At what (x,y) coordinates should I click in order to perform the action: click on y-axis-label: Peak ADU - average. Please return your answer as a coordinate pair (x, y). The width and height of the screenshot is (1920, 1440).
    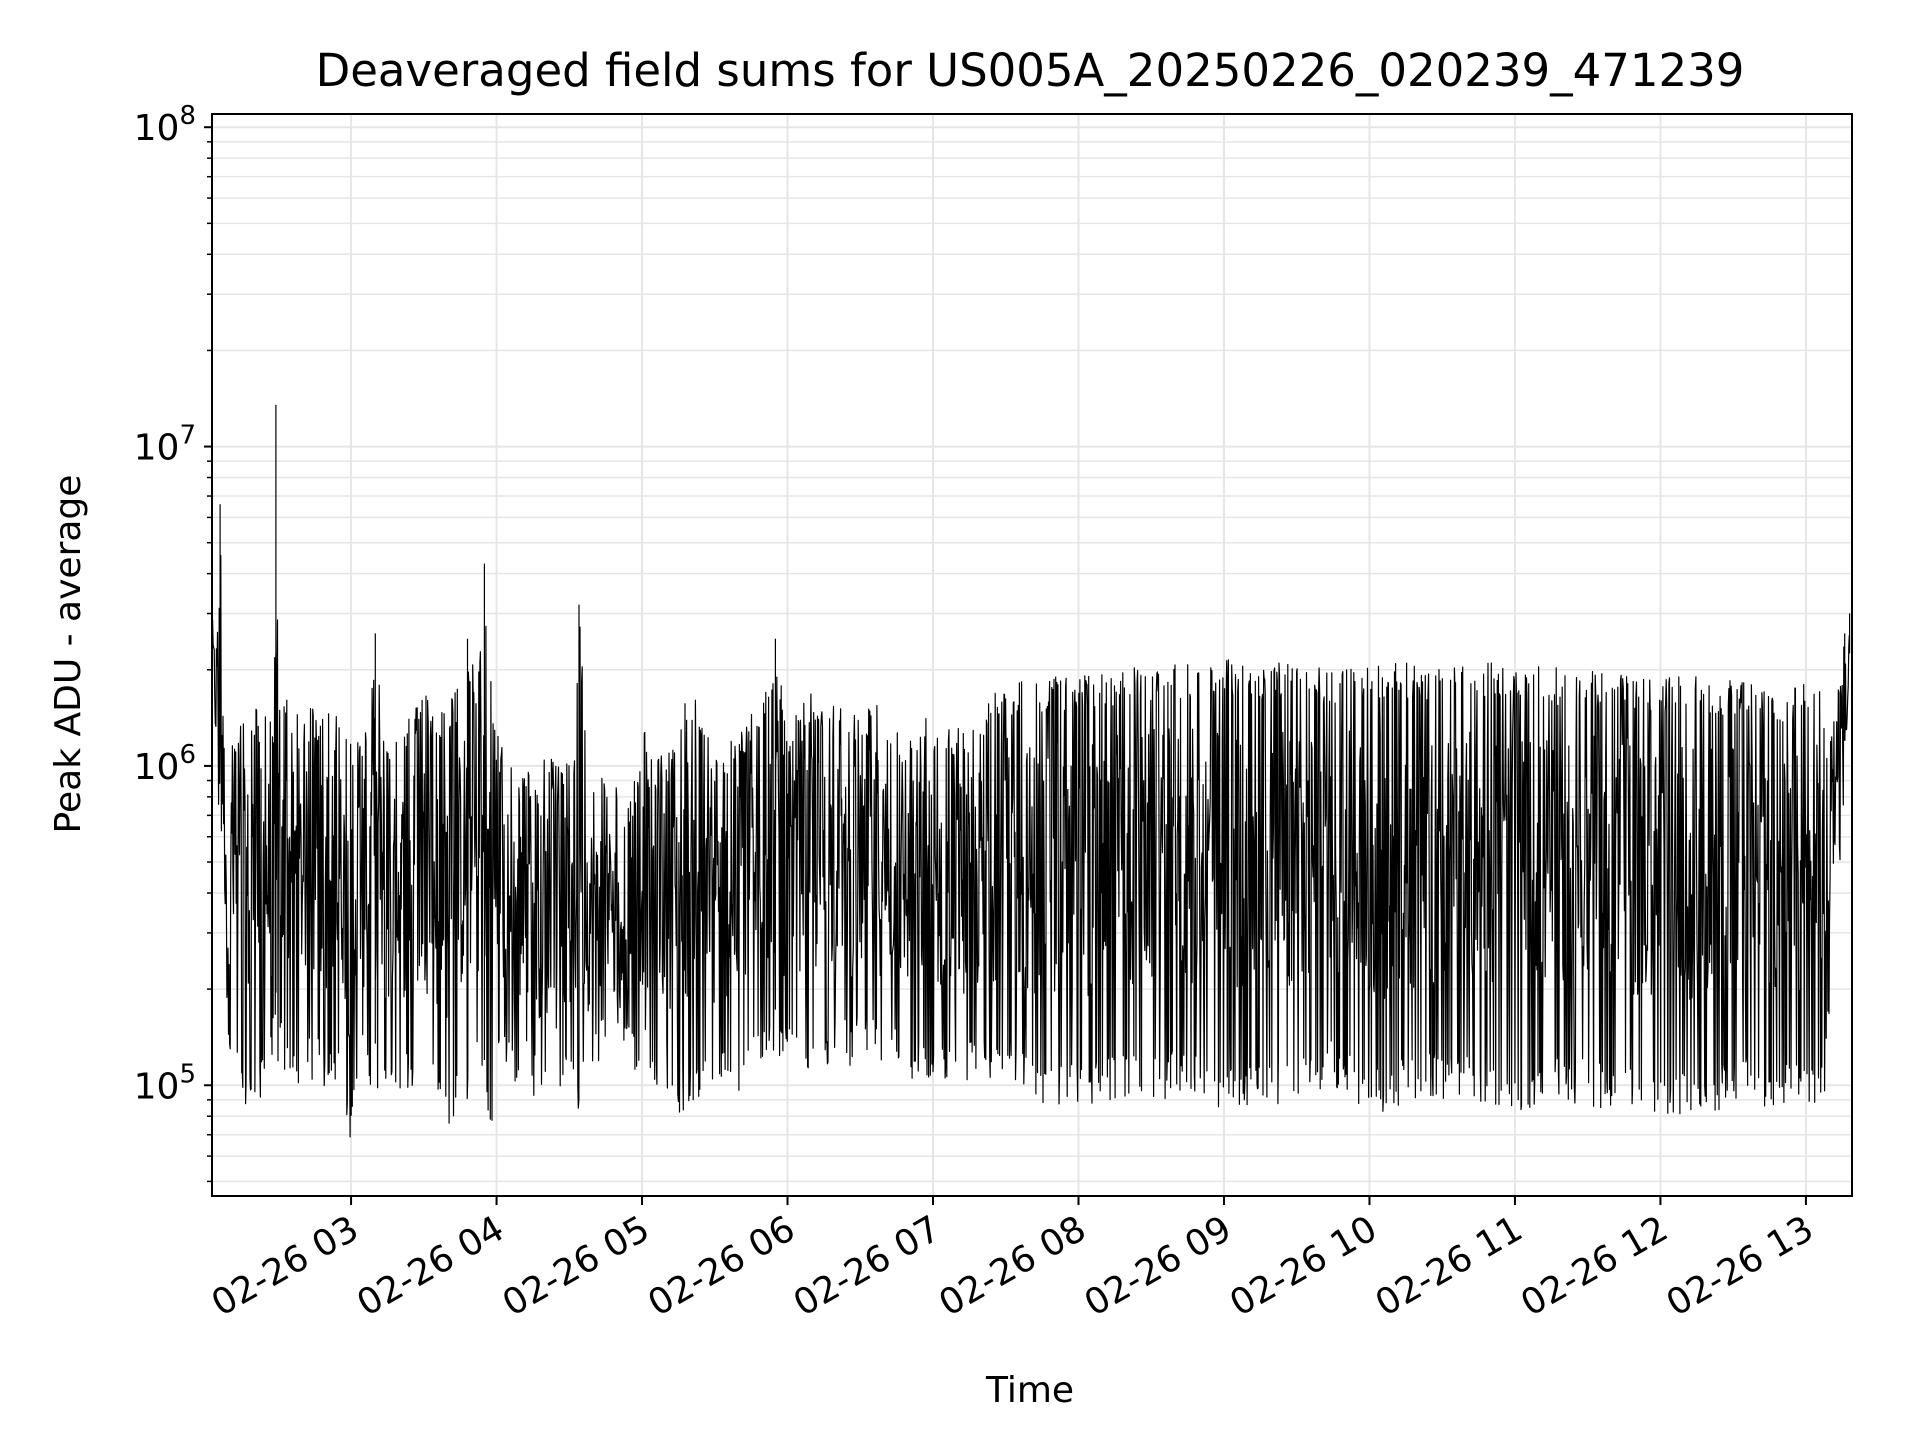
    Looking at the image, I should click on (68, 654).